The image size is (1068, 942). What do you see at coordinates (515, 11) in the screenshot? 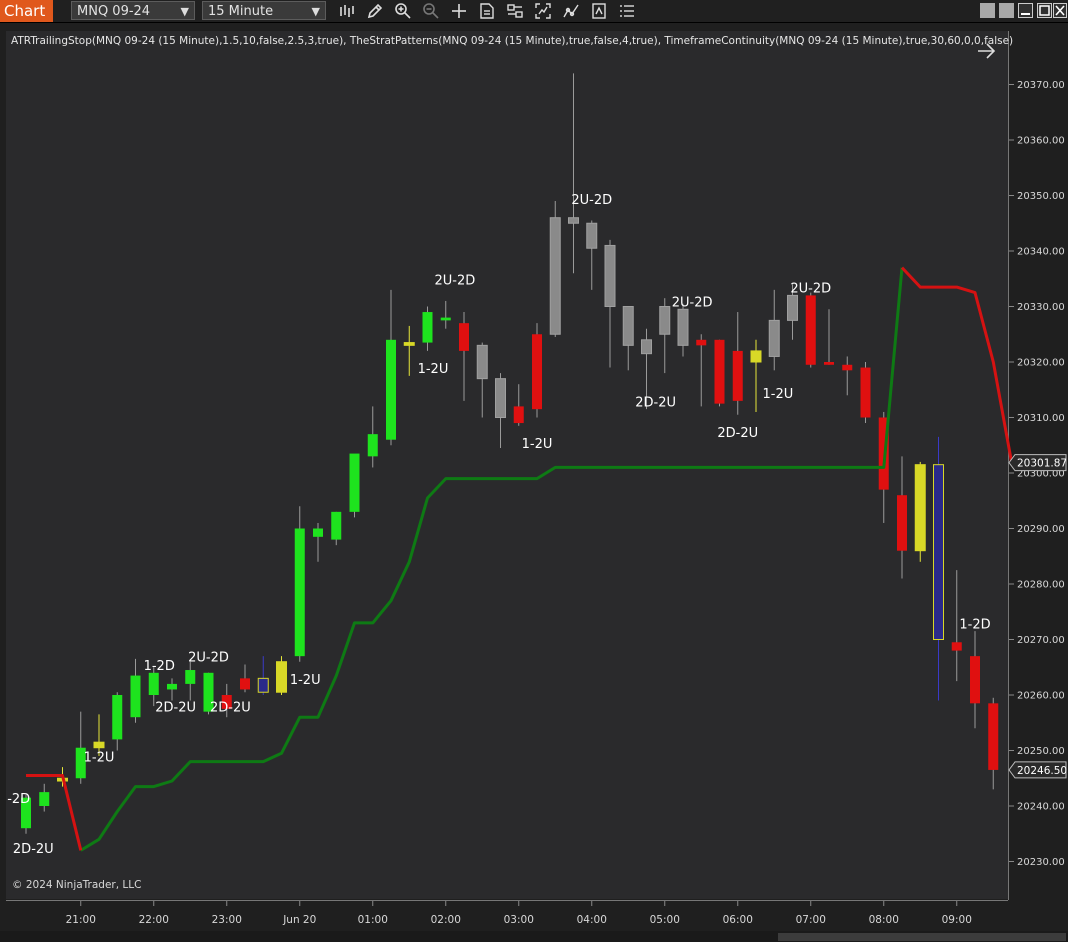
I see `properties-icon` at bounding box center [515, 11].